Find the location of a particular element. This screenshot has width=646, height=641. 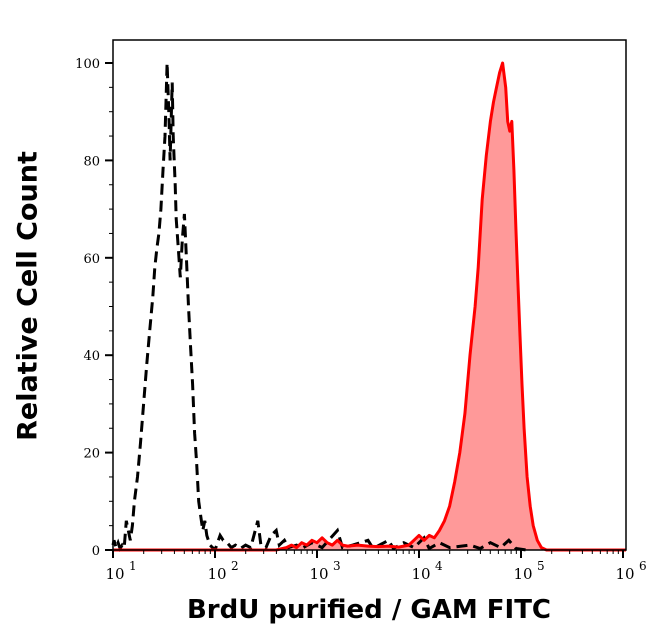

x-tick-label: 10 3 is located at coordinates (324, 571).